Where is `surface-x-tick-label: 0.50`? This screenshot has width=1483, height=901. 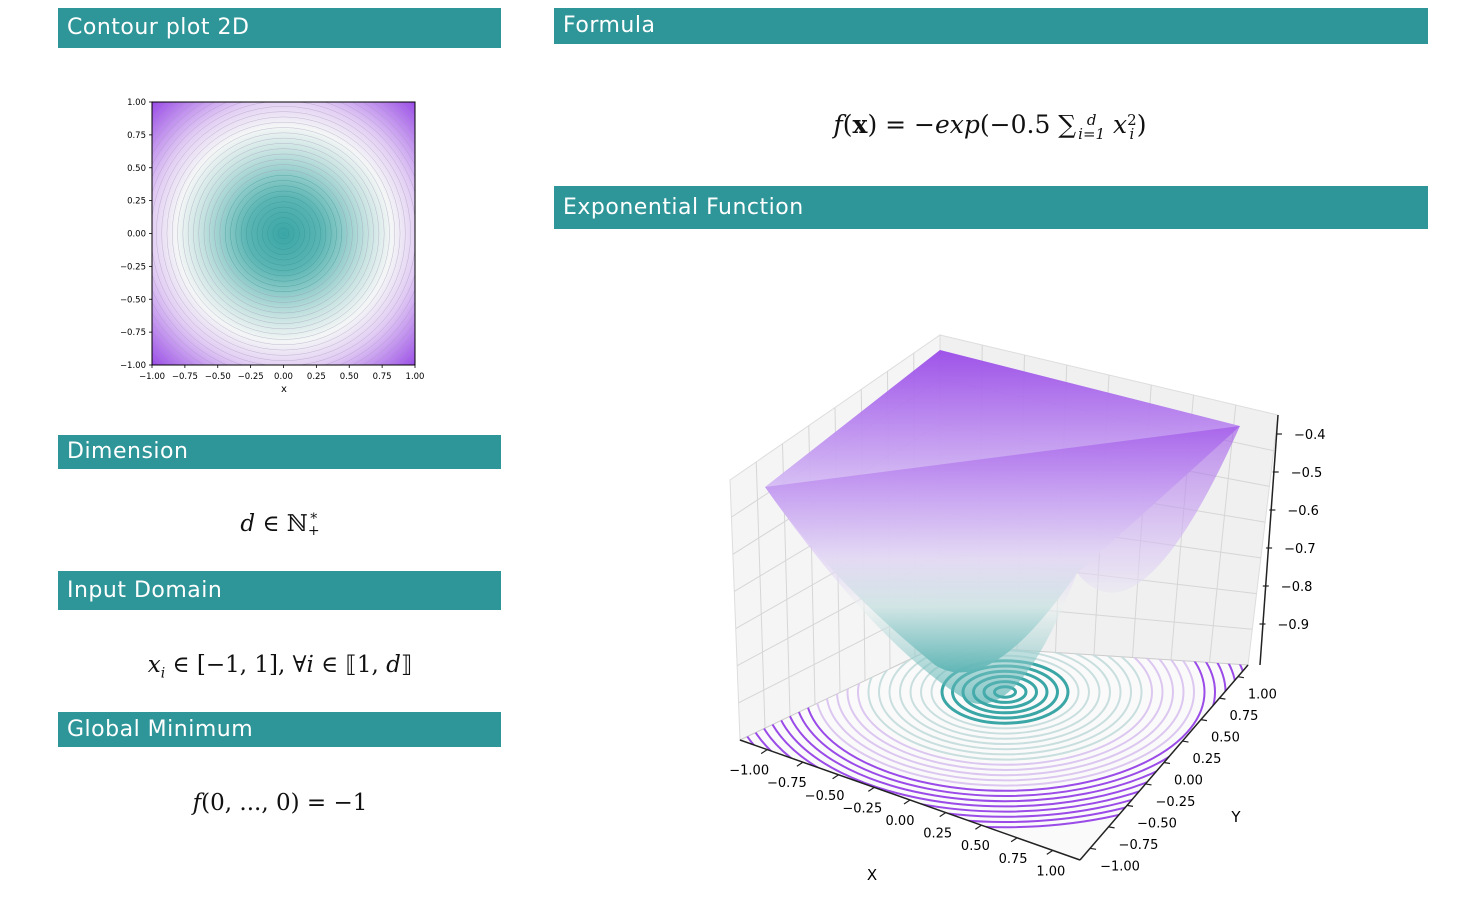
surface-x-tick-label: 0.50 is located at coordinates (975, 846).